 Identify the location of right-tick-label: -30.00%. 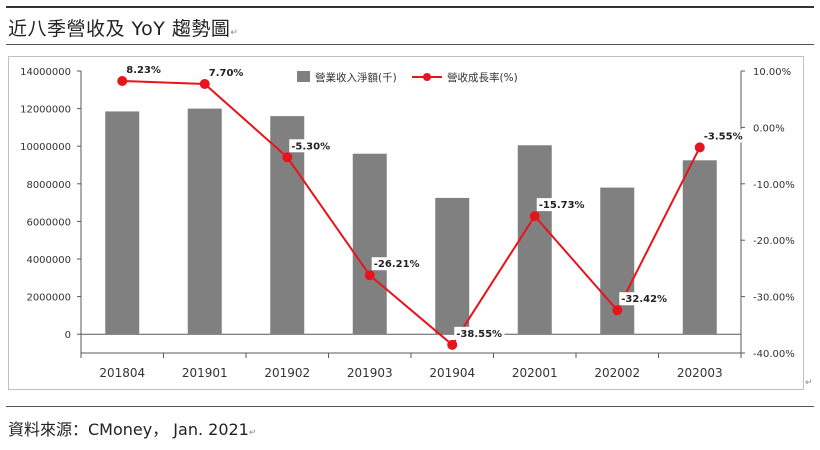
(774, 298).